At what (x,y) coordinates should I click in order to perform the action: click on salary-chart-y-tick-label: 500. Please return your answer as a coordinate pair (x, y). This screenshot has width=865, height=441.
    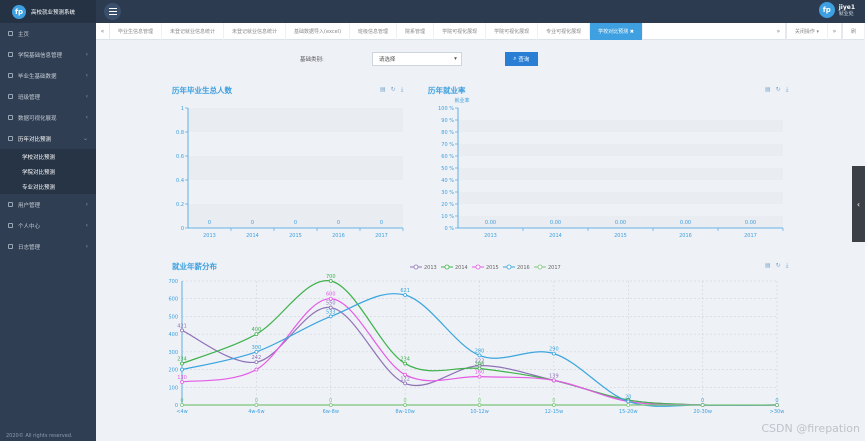
    Looking at the image, I should click on (173, 317).